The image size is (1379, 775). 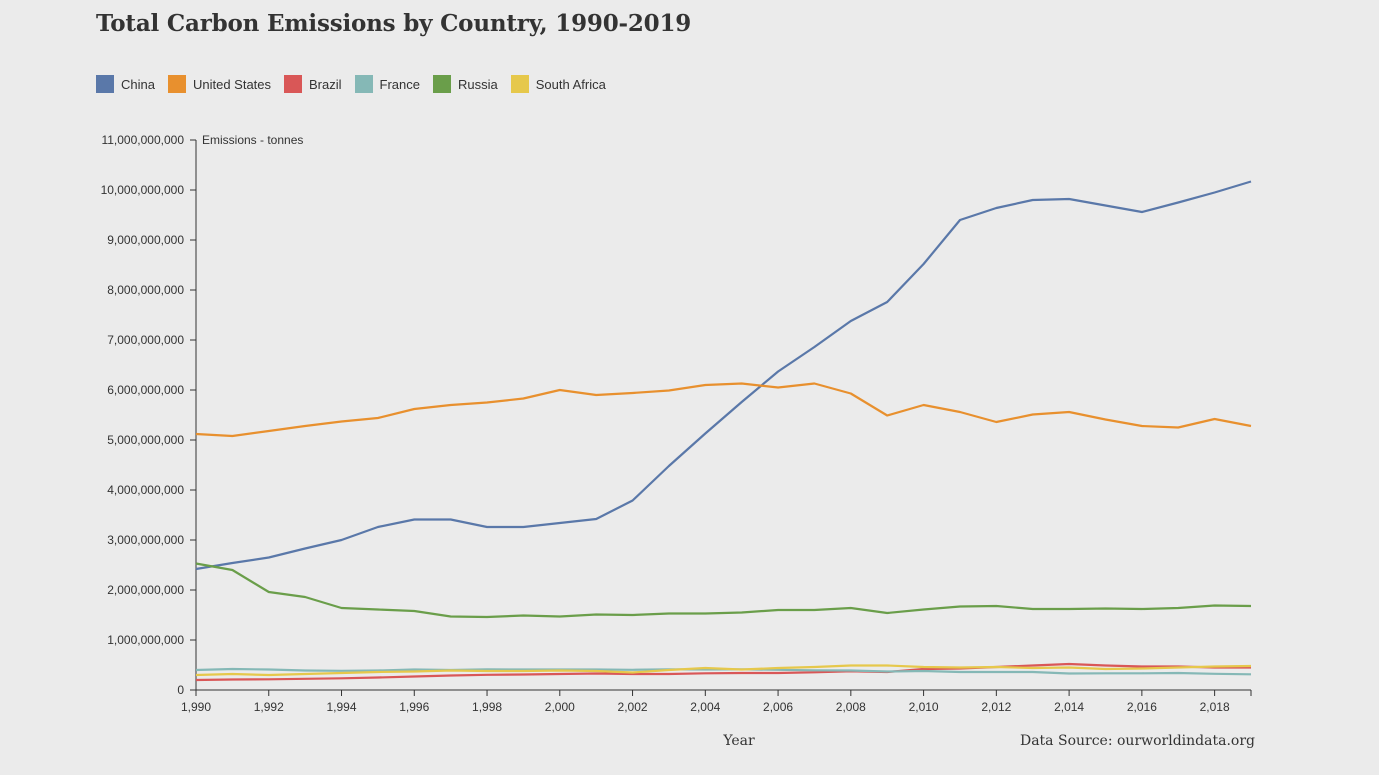 What do you see at coordinates (145, 490) in the screenshot?
I see `y-tick-label: 4,000,000,000` at bounding box center [145, 490].